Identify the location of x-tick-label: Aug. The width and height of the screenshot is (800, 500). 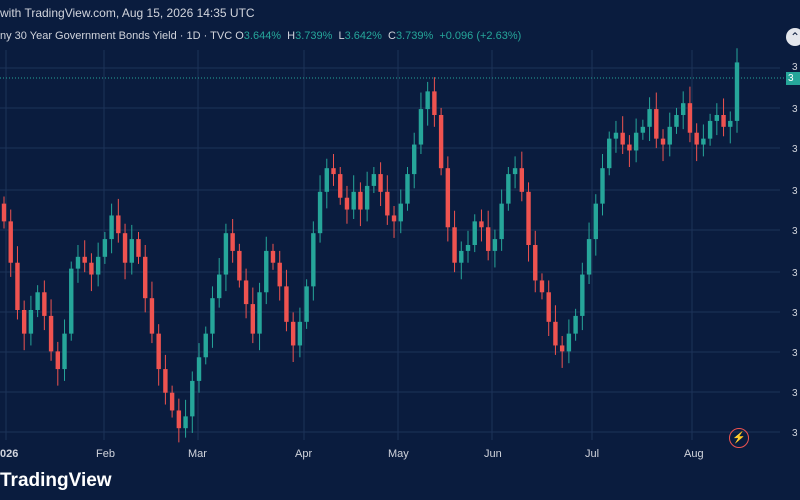
(694, 454).